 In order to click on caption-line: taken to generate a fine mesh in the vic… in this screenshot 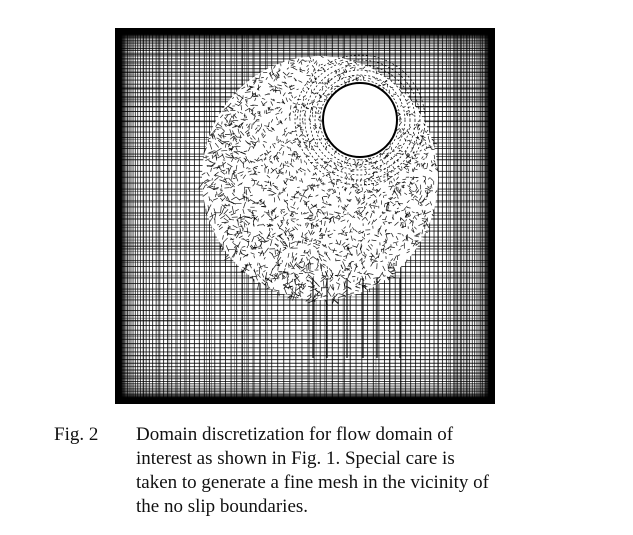, I will do `click(312, 482)`.